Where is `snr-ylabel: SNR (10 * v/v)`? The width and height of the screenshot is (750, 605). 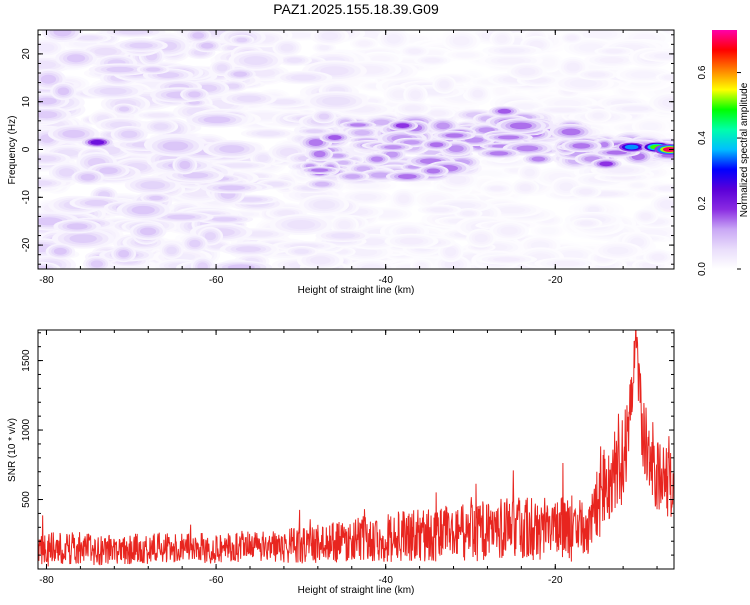
snr-ylabel: SNR (10 * v/v) is located at coordinates (12, 450).